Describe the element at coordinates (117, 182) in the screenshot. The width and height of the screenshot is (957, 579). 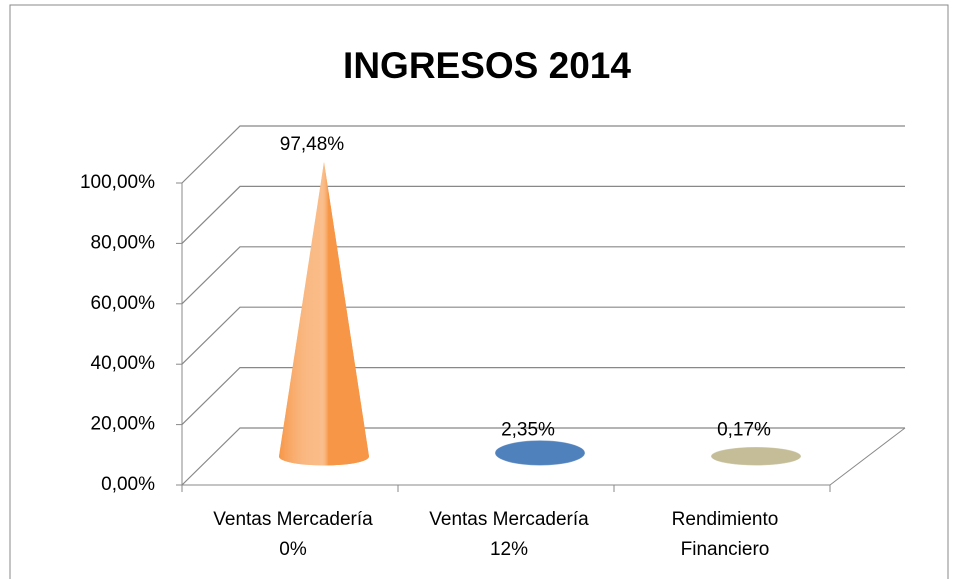
I see `y-tick-label: 100,00%` at that location.